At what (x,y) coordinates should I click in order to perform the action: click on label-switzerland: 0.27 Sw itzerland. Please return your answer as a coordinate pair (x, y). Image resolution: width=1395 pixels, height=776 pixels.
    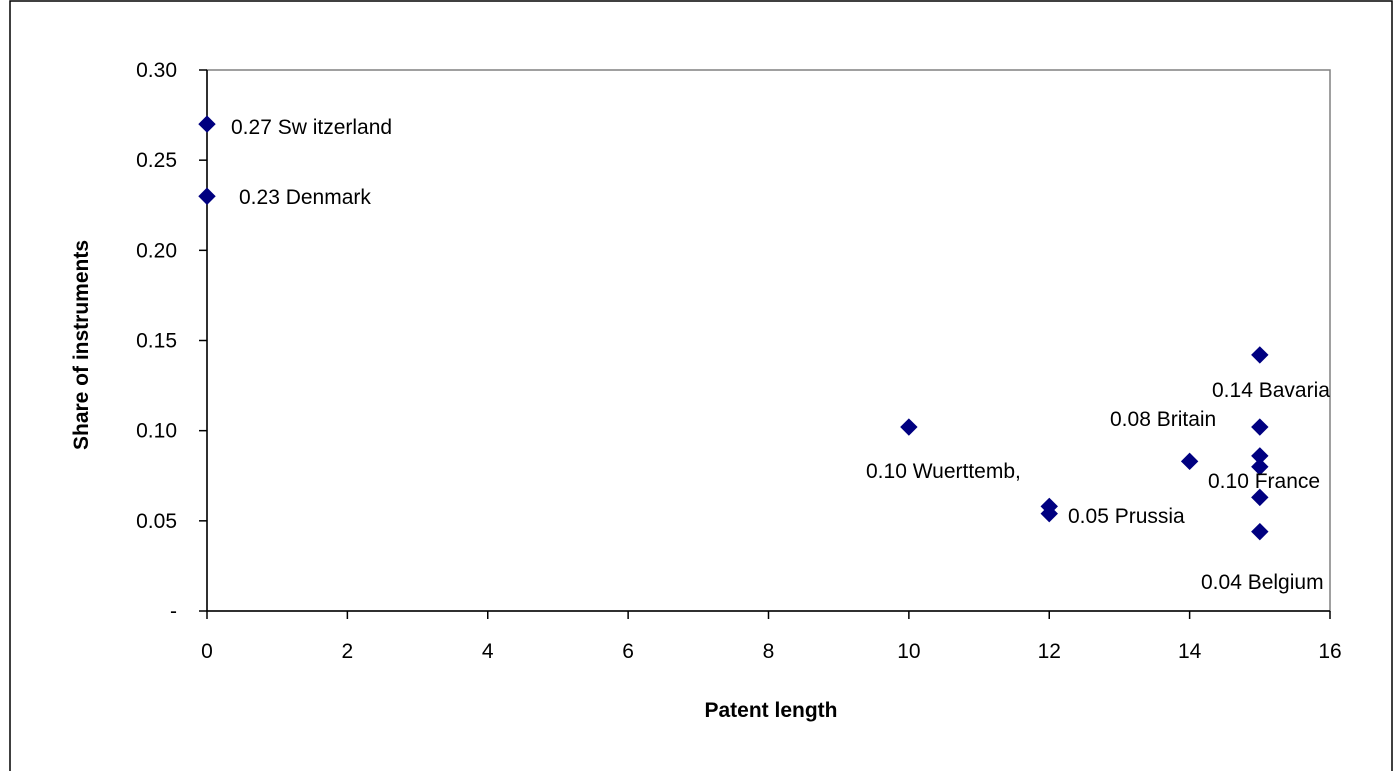
    Looking at the image, I should click on (311, 127).